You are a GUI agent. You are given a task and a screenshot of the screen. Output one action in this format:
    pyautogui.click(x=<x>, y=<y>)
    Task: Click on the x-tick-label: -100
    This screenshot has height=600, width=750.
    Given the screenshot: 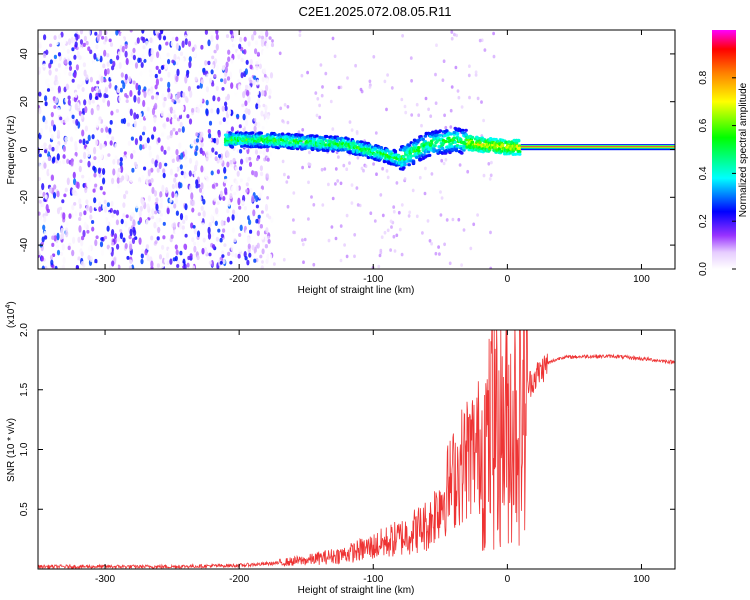 What is the action you would take?
    pyautogui.click(x=373, y=279)
    